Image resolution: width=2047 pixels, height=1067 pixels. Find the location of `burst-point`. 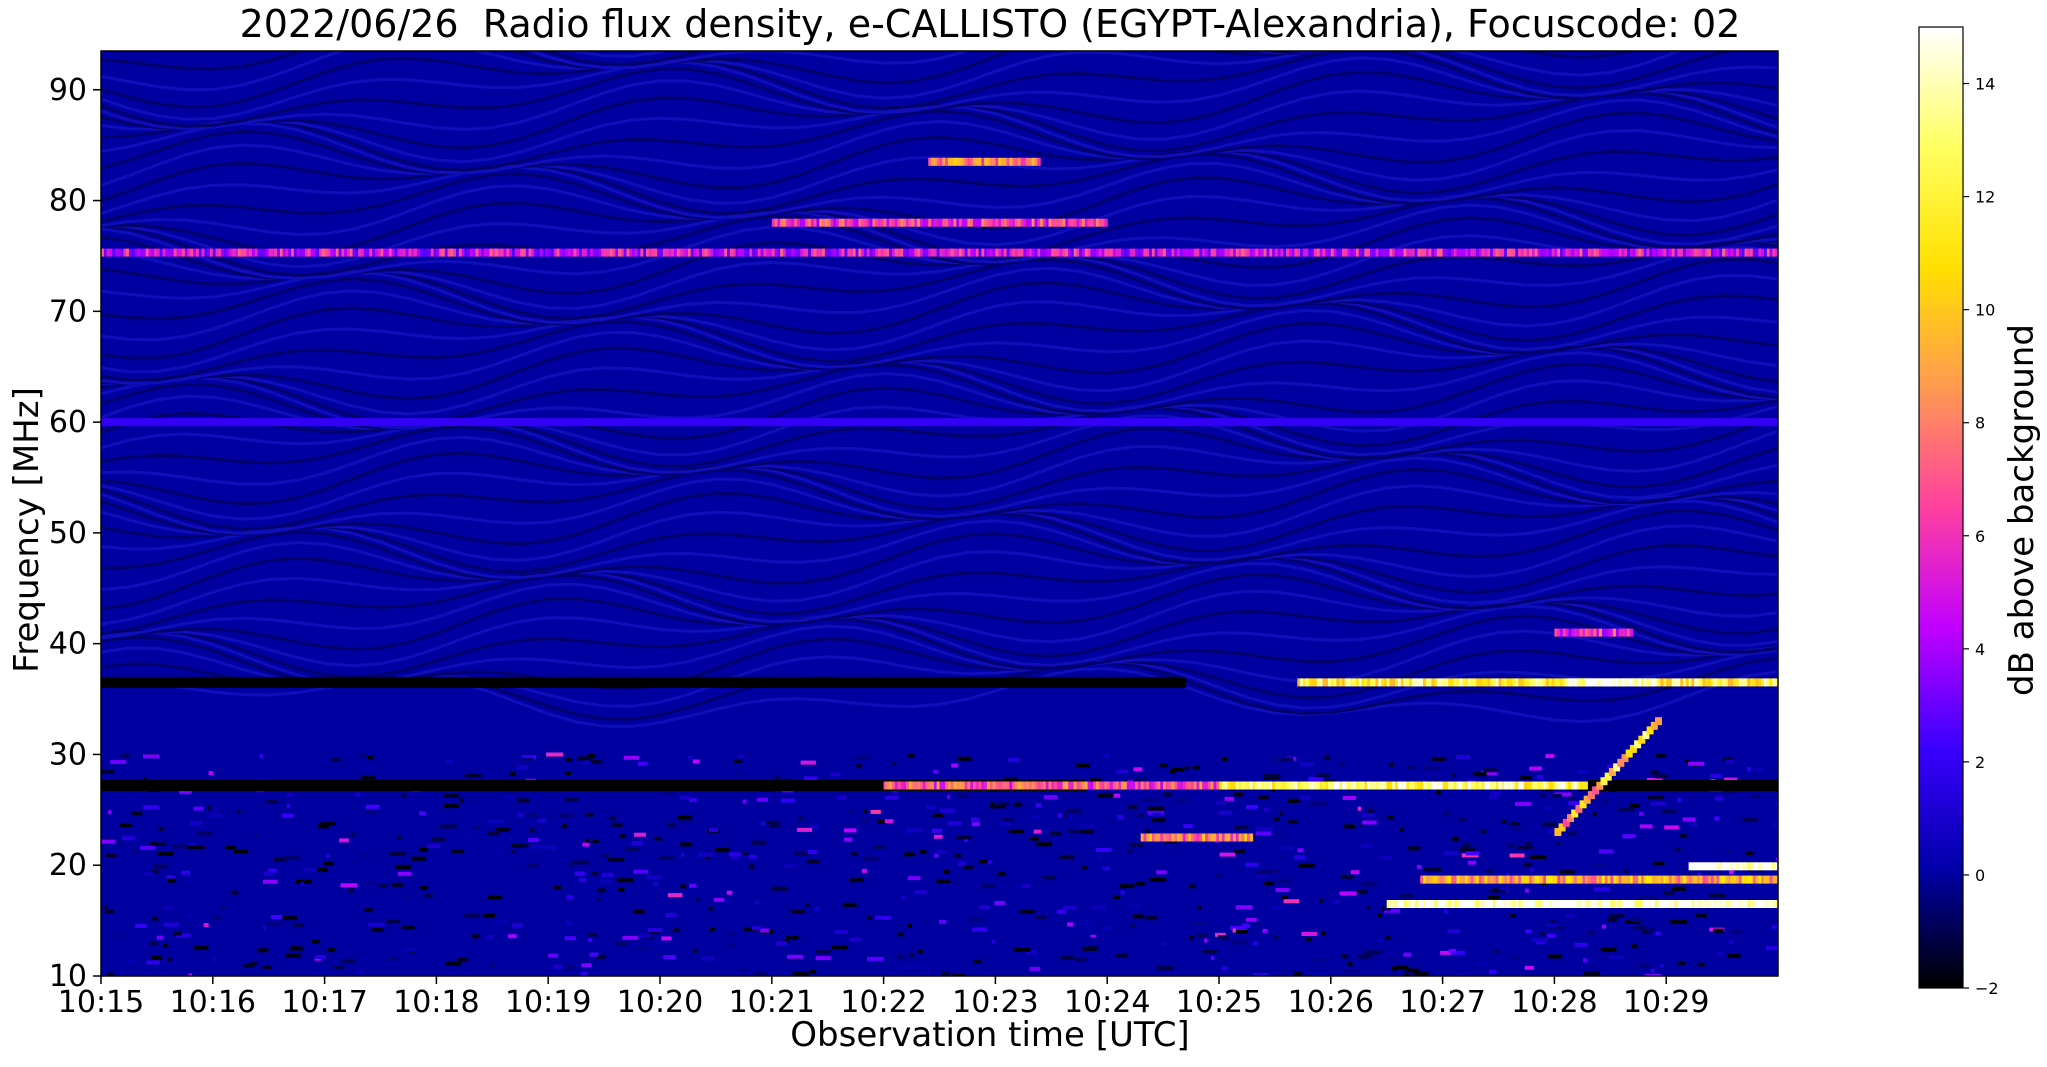

burst-point is located at coordinates (1558, 832).